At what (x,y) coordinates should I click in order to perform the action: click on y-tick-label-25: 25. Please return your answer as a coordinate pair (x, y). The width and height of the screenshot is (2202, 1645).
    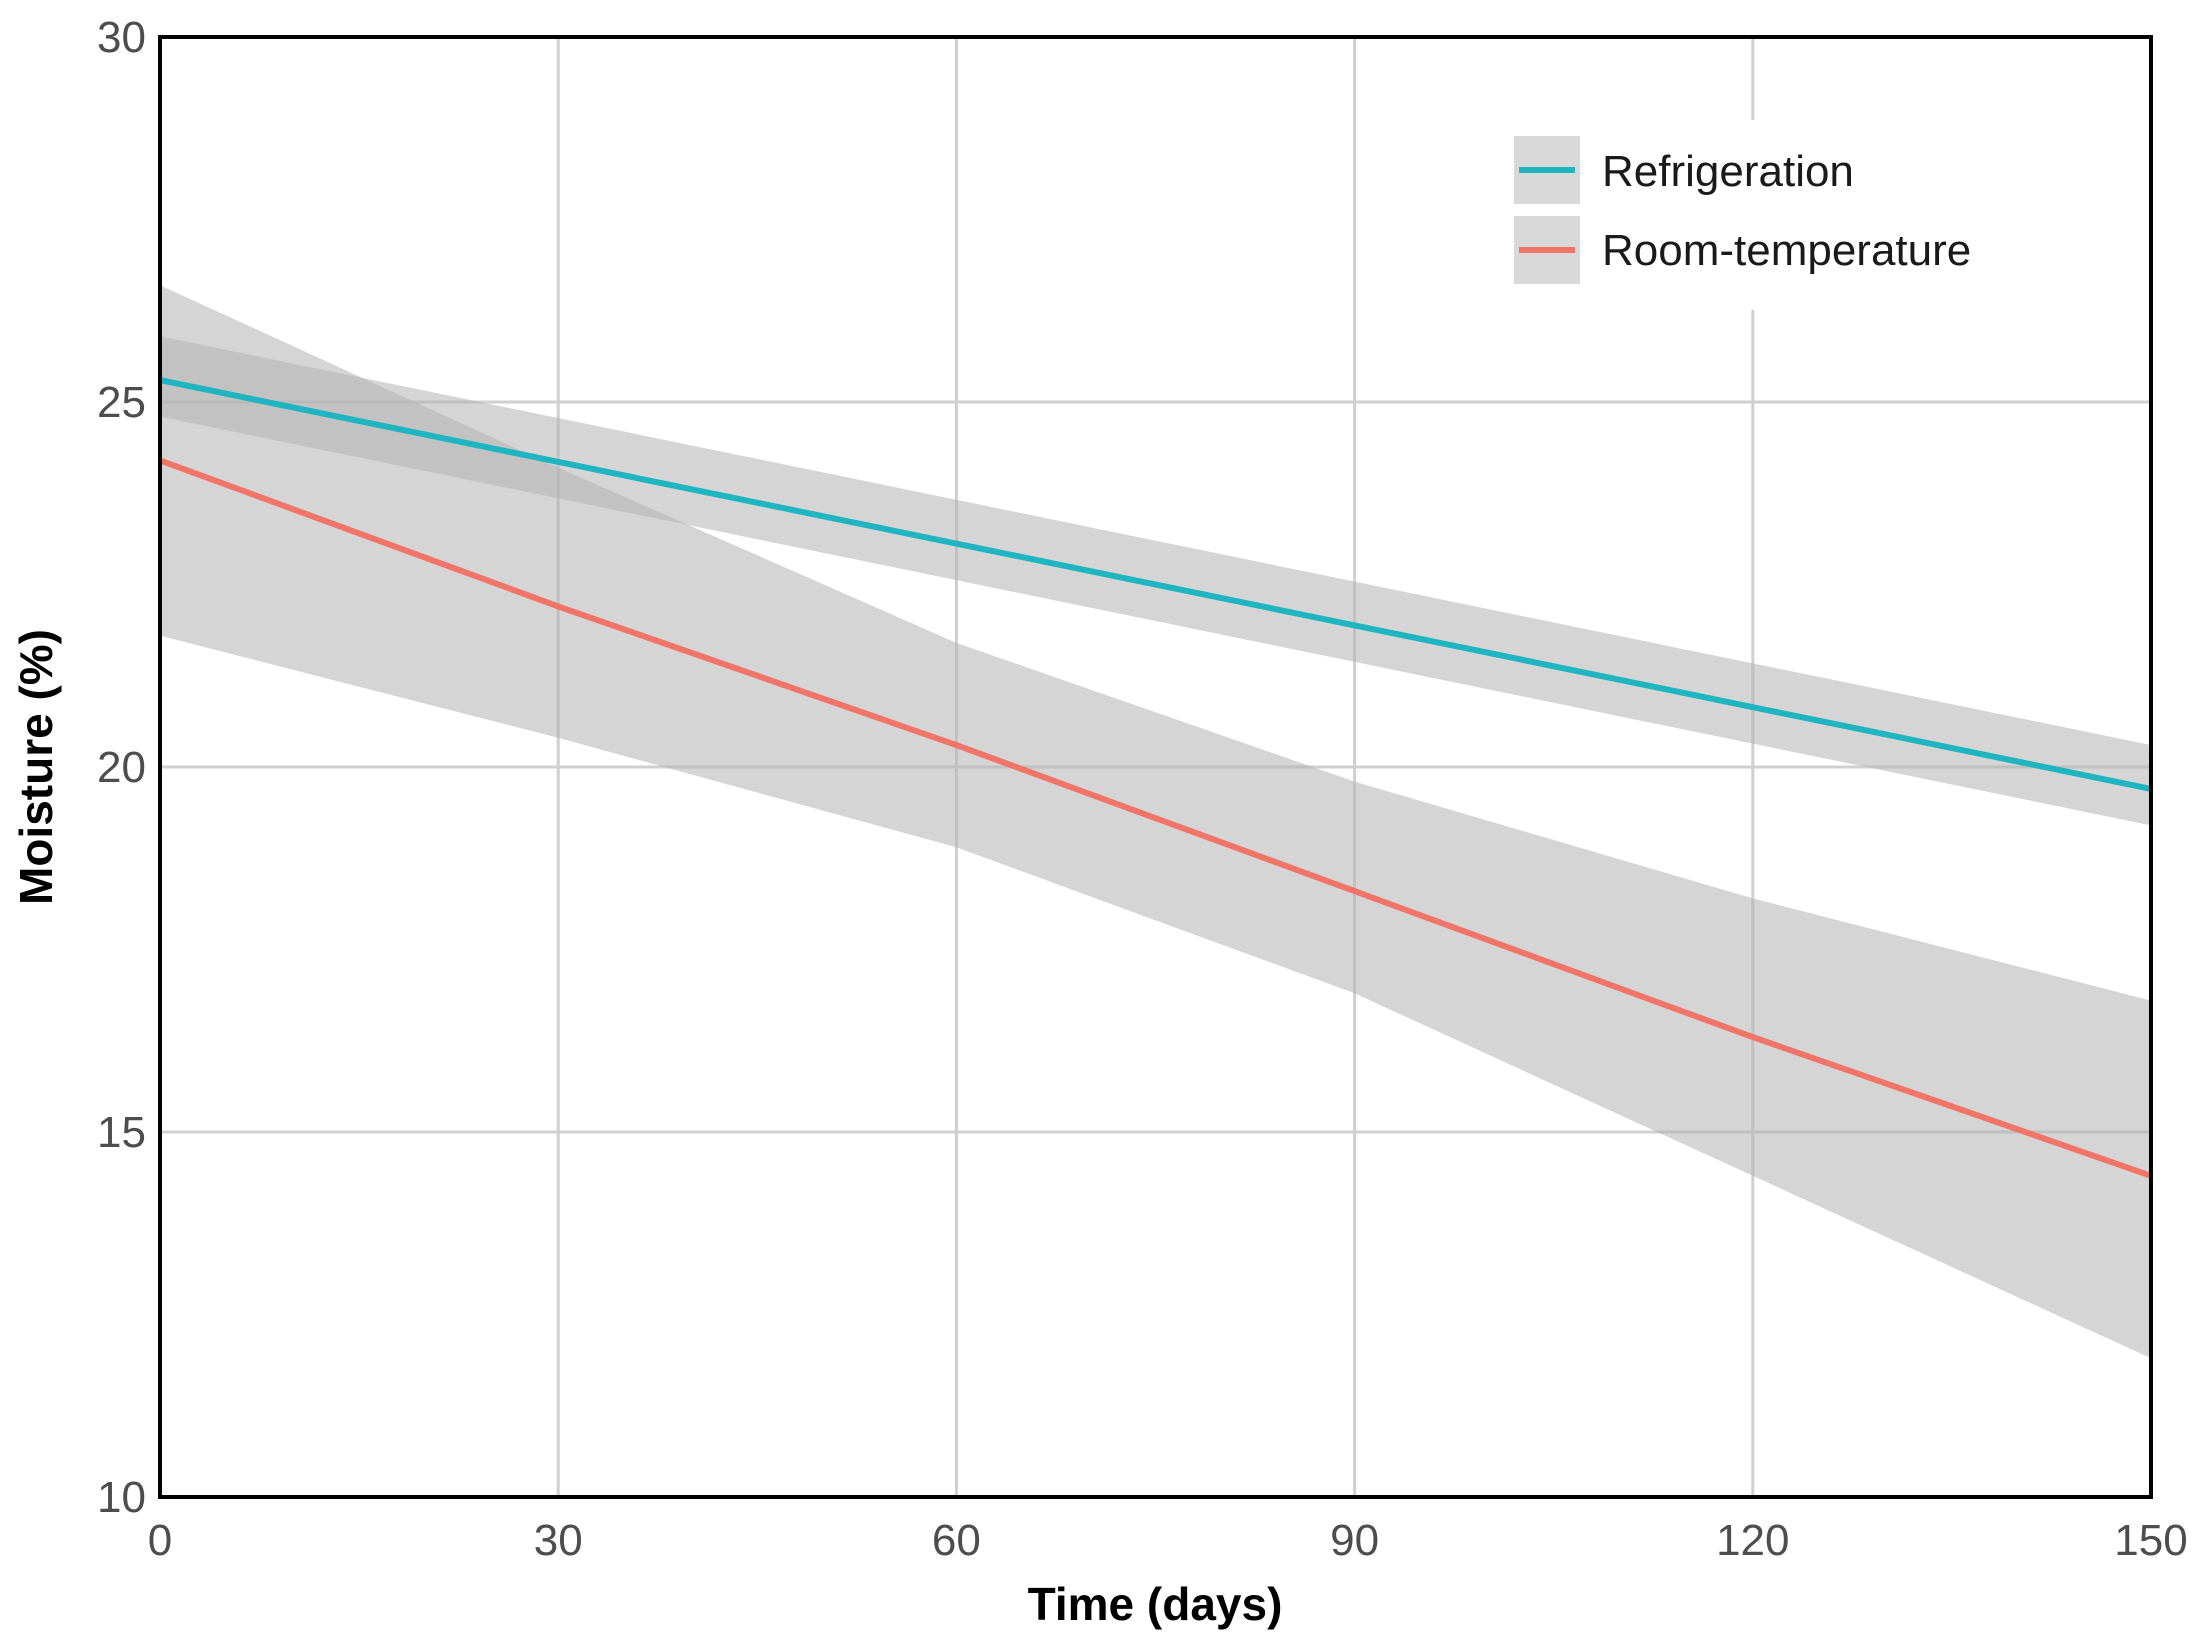
    Looking at the image, I should click on (121, 402).